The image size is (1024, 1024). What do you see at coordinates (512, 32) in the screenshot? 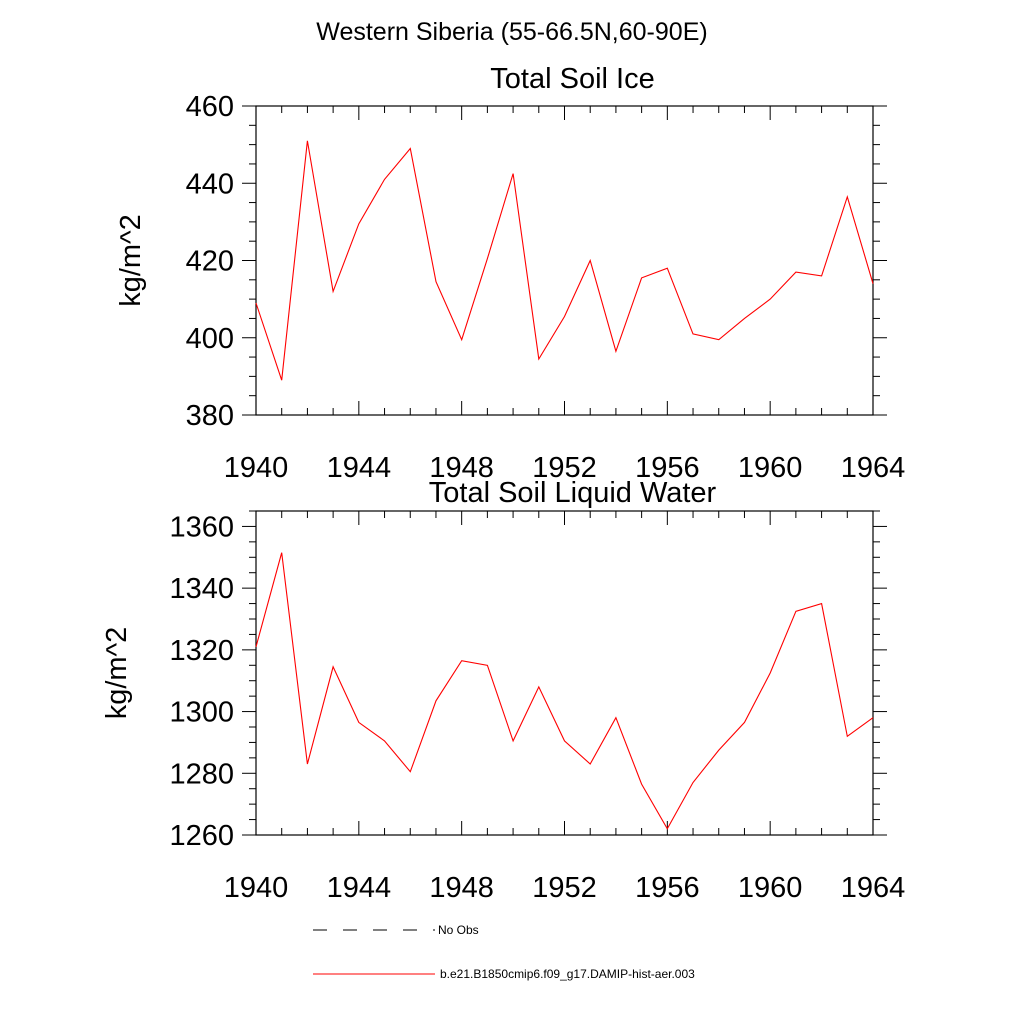
I see `figure-title: Western Siberia (55-66.5N,60-90E)` at bounding box center [512, 32].